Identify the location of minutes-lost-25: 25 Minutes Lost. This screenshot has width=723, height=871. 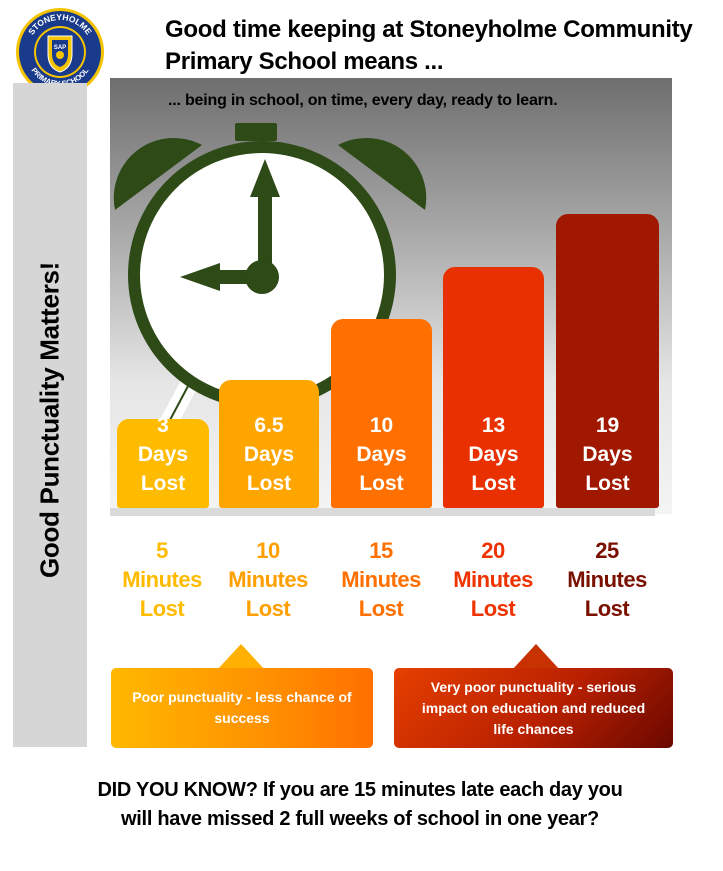
(607, 579).